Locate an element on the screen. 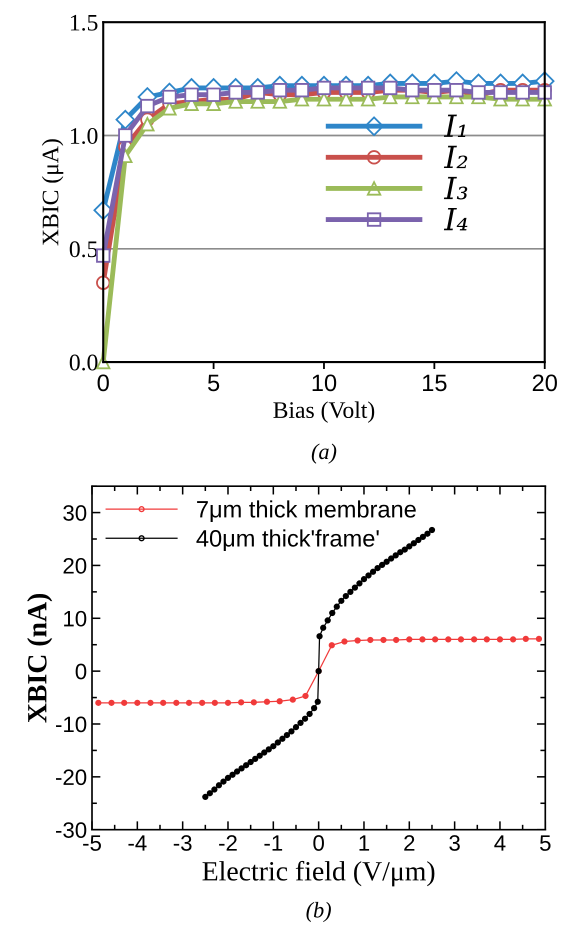  y-tick-label: 0.5 is located at coordinates (84, 249).